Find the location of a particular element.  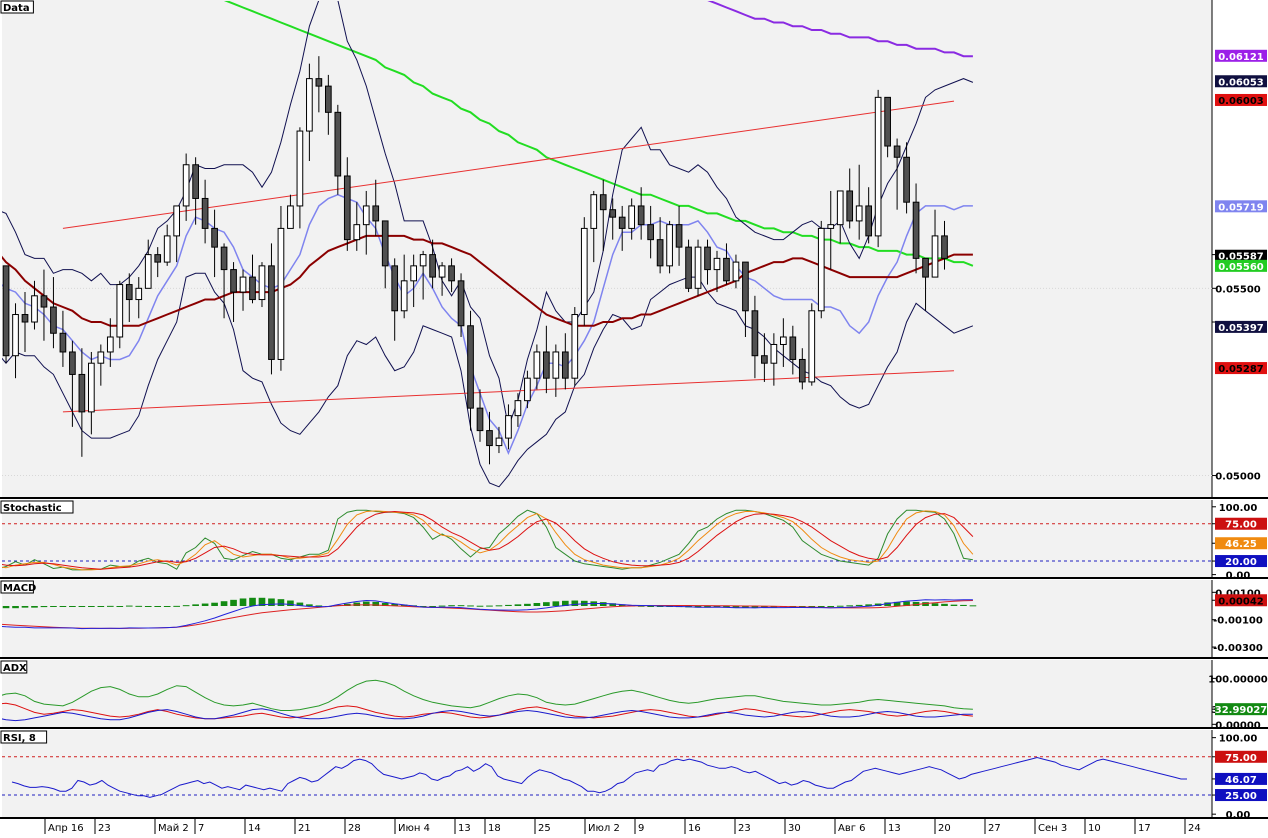

rsi-label-box is located at coordinates (24, 737).